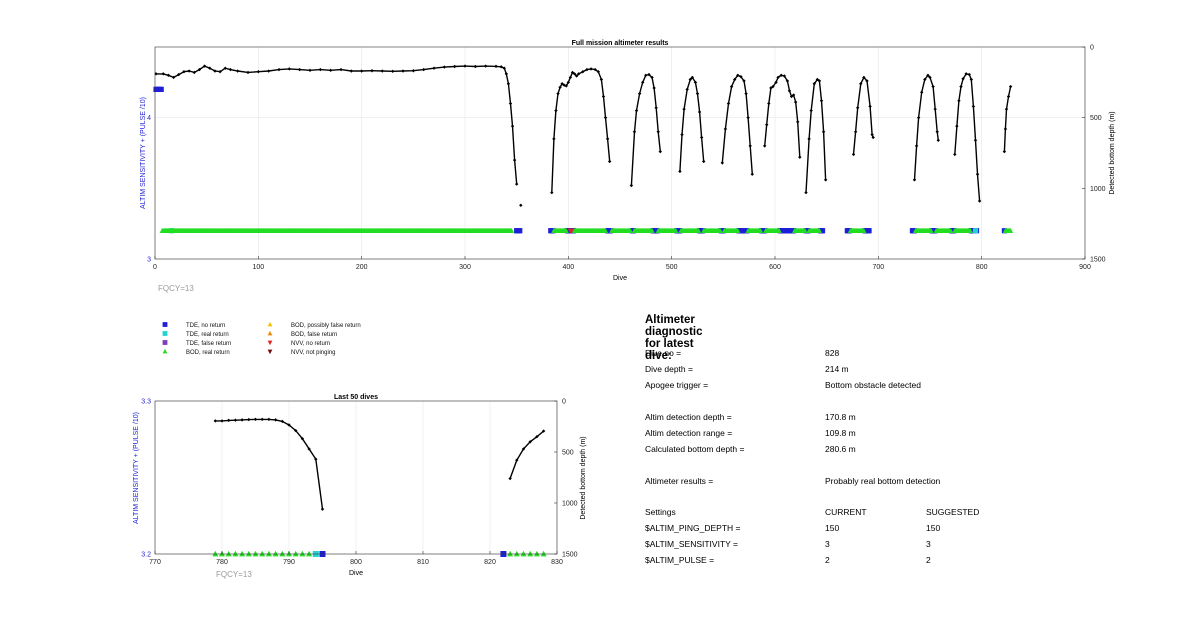 Image resolution: width=1200 pixels, height=622 pixels. I want to click on bottom-y-left-ticks: 3.2 3.3, so click(146, 479).